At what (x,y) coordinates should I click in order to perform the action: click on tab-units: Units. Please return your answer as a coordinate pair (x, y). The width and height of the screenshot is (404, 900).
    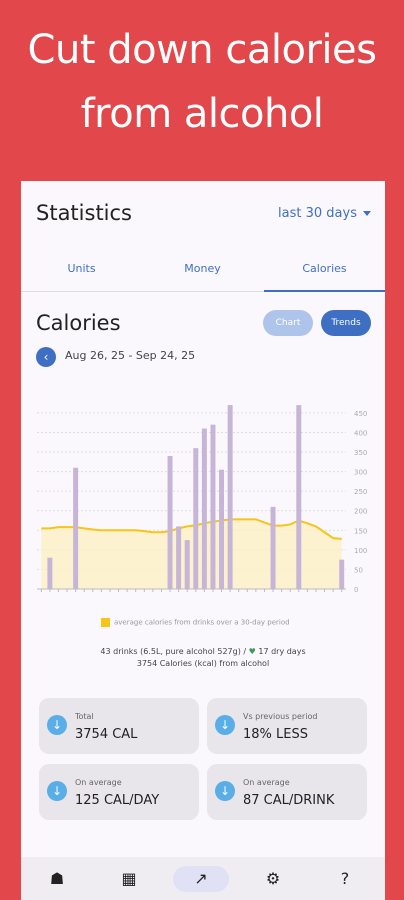
    Looking at the image, I should click on (81, 268).